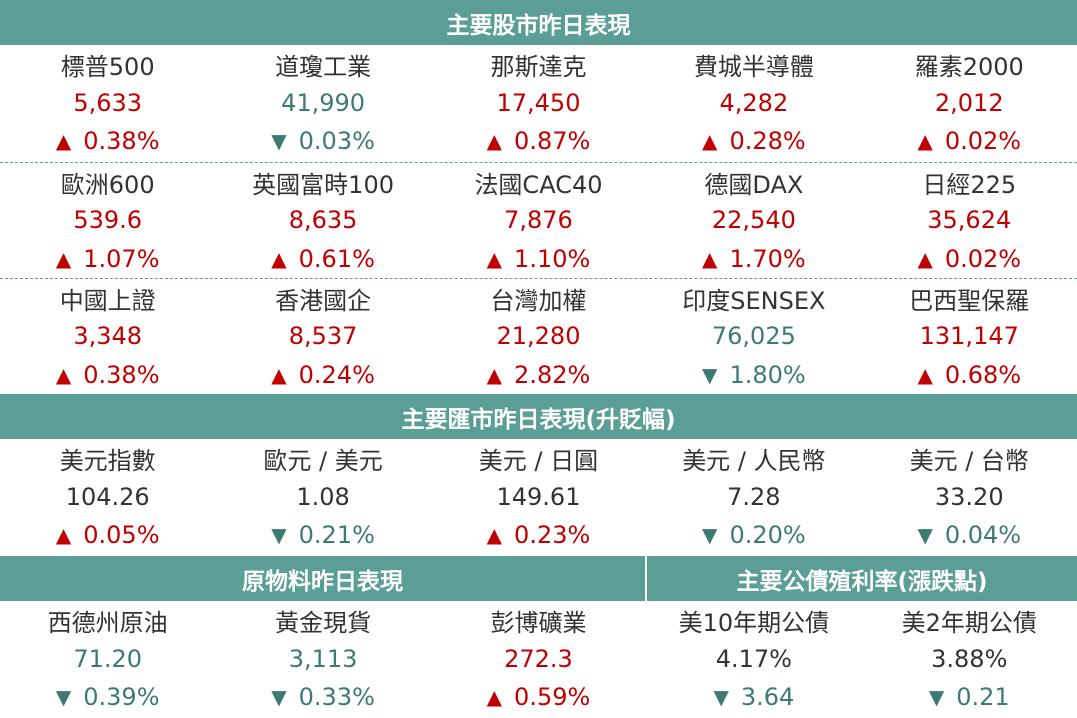  I want to click on quote-change: ▲ 0.68%, so click(969, 375).